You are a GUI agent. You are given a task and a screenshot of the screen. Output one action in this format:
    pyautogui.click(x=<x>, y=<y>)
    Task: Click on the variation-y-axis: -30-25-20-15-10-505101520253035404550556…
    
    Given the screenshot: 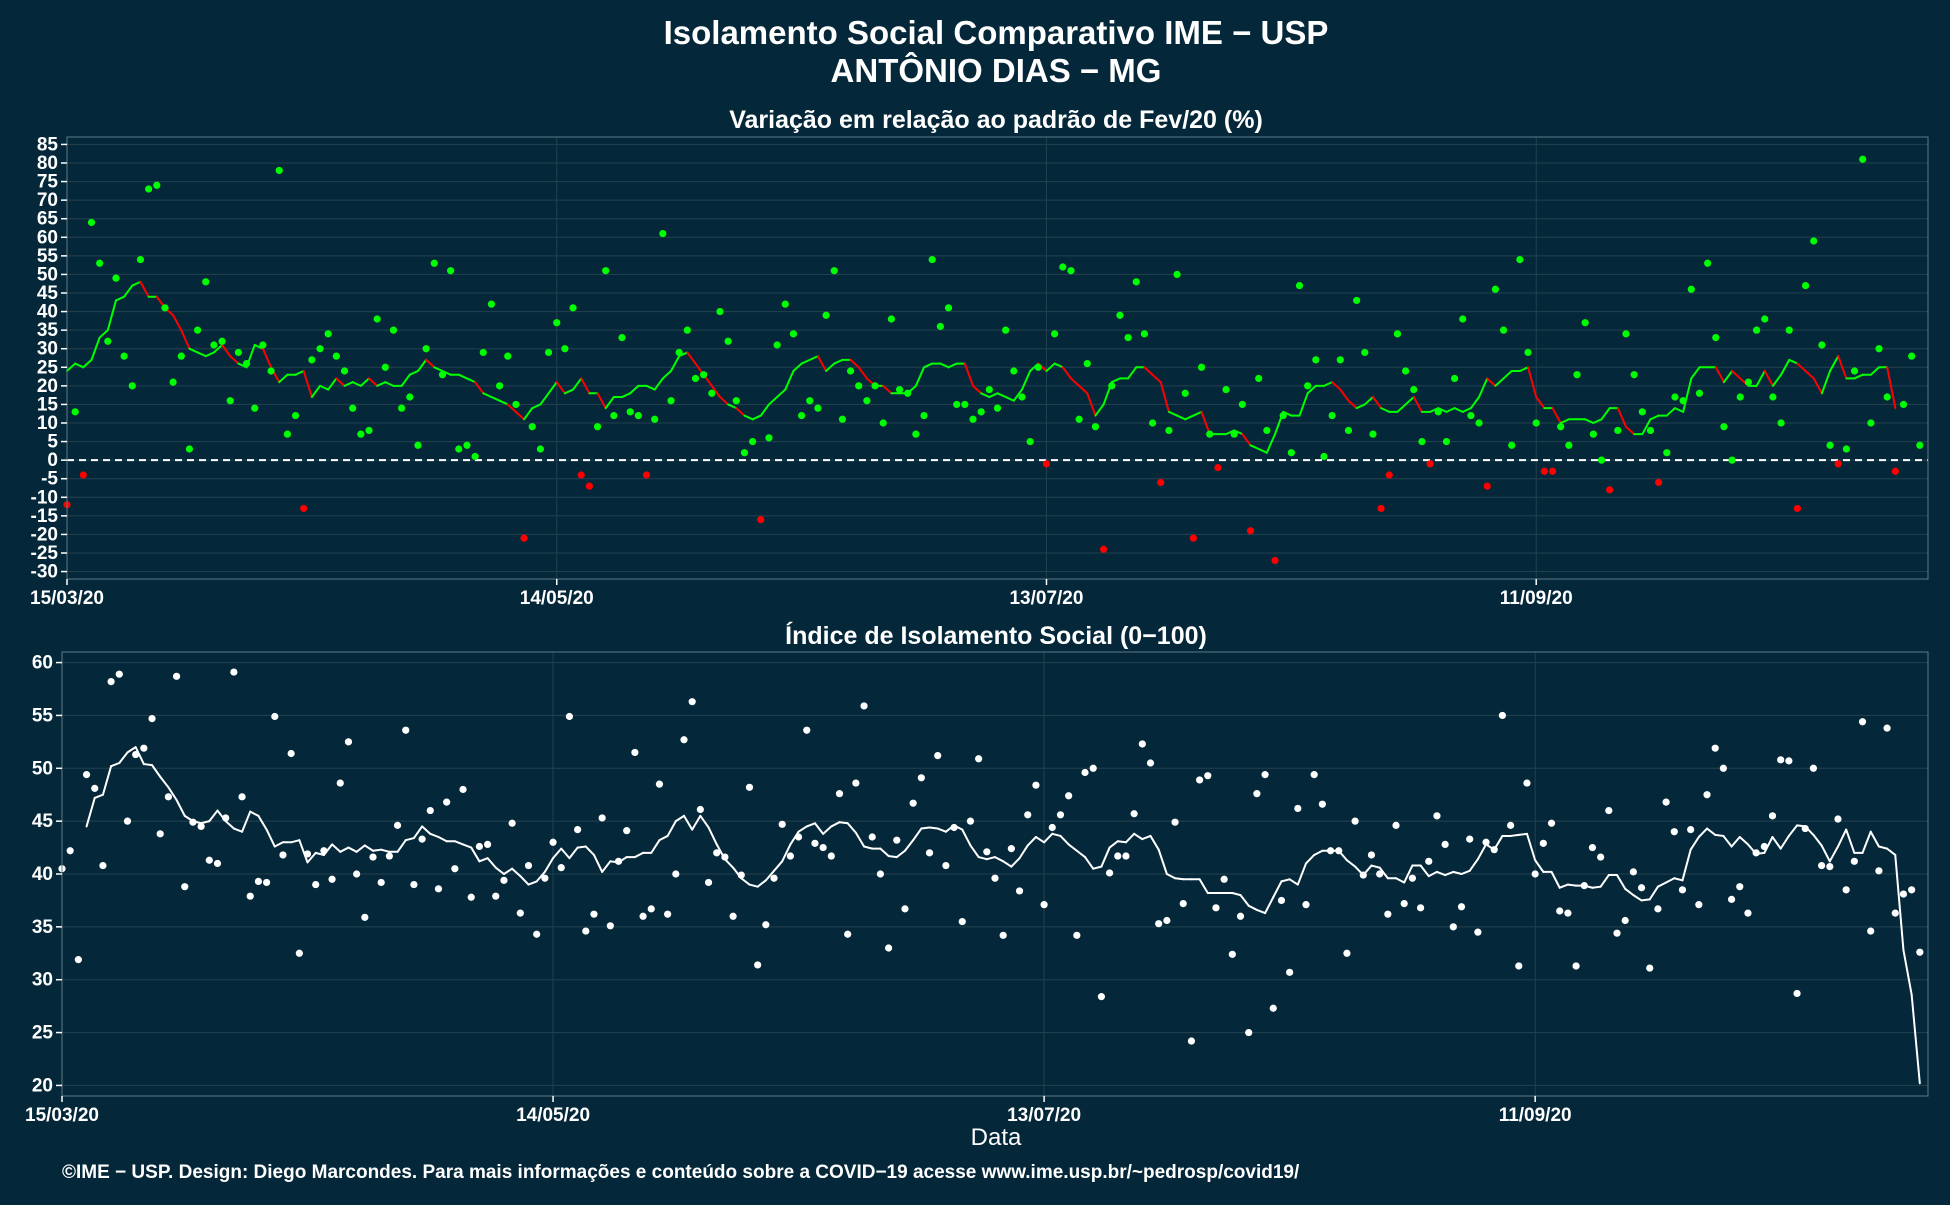 What is the action you would take?
    pyautogui.click(x=49, y=358)
    